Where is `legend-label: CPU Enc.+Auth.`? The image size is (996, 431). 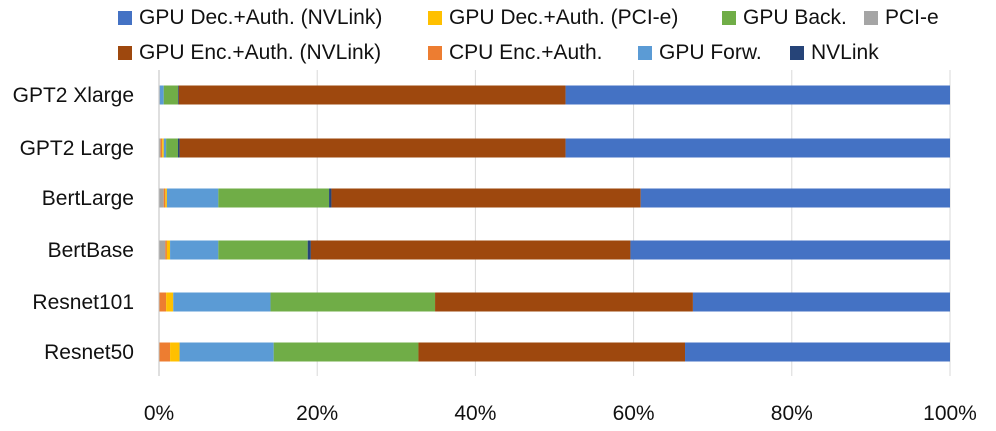 legend-label: CPU Enc.+Auth. is located at coordinates (526, 52).